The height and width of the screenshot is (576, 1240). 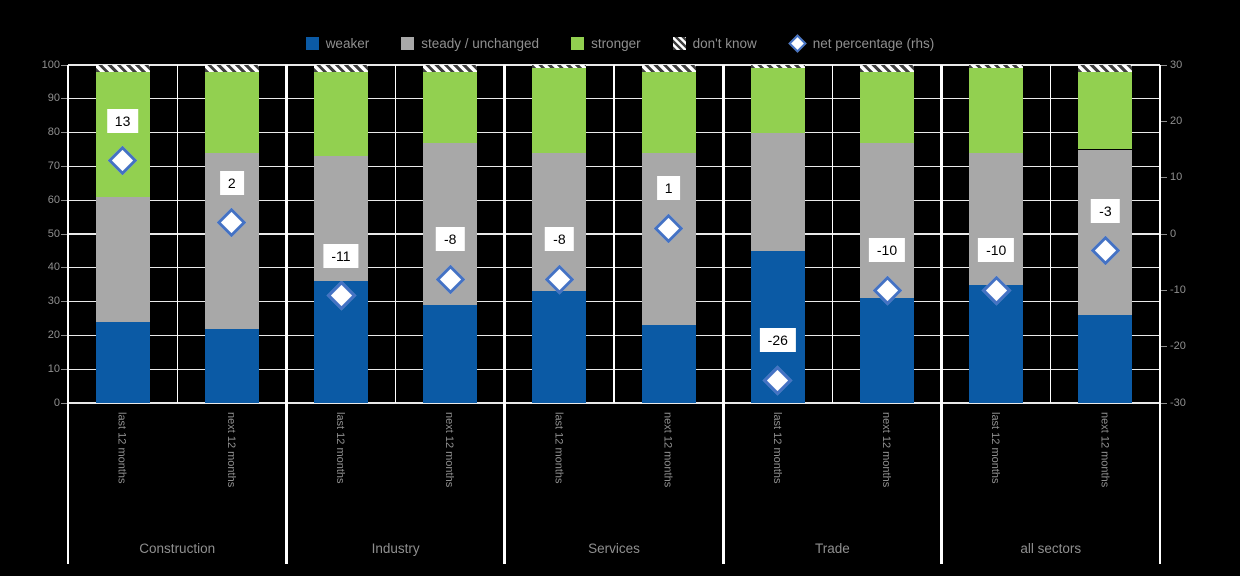 I want to click on legend-item-stronger: stronger, so click(x=606, y=43).